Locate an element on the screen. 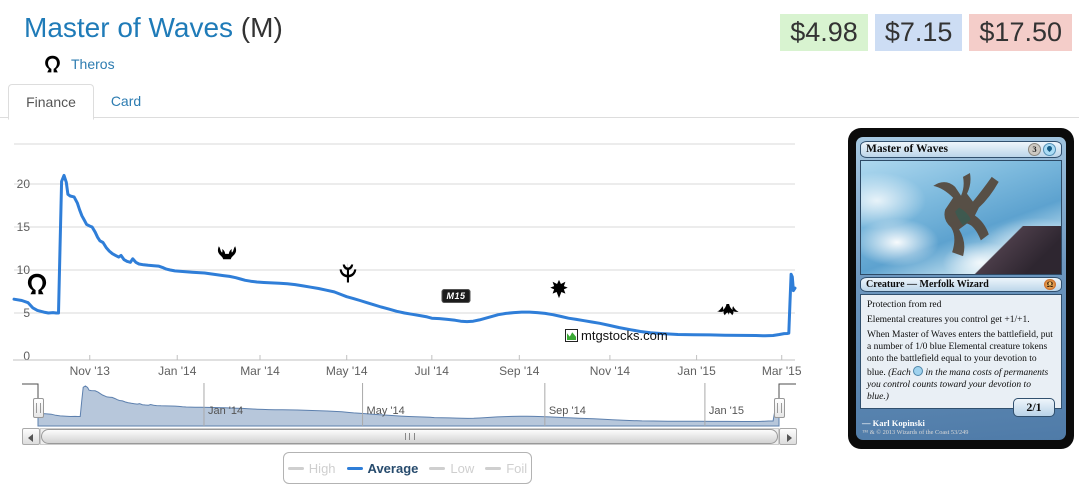 The width and height of the screenshot is (1079, 488). x-axis-label: Mar '14 is located at coordinates (260, 371).